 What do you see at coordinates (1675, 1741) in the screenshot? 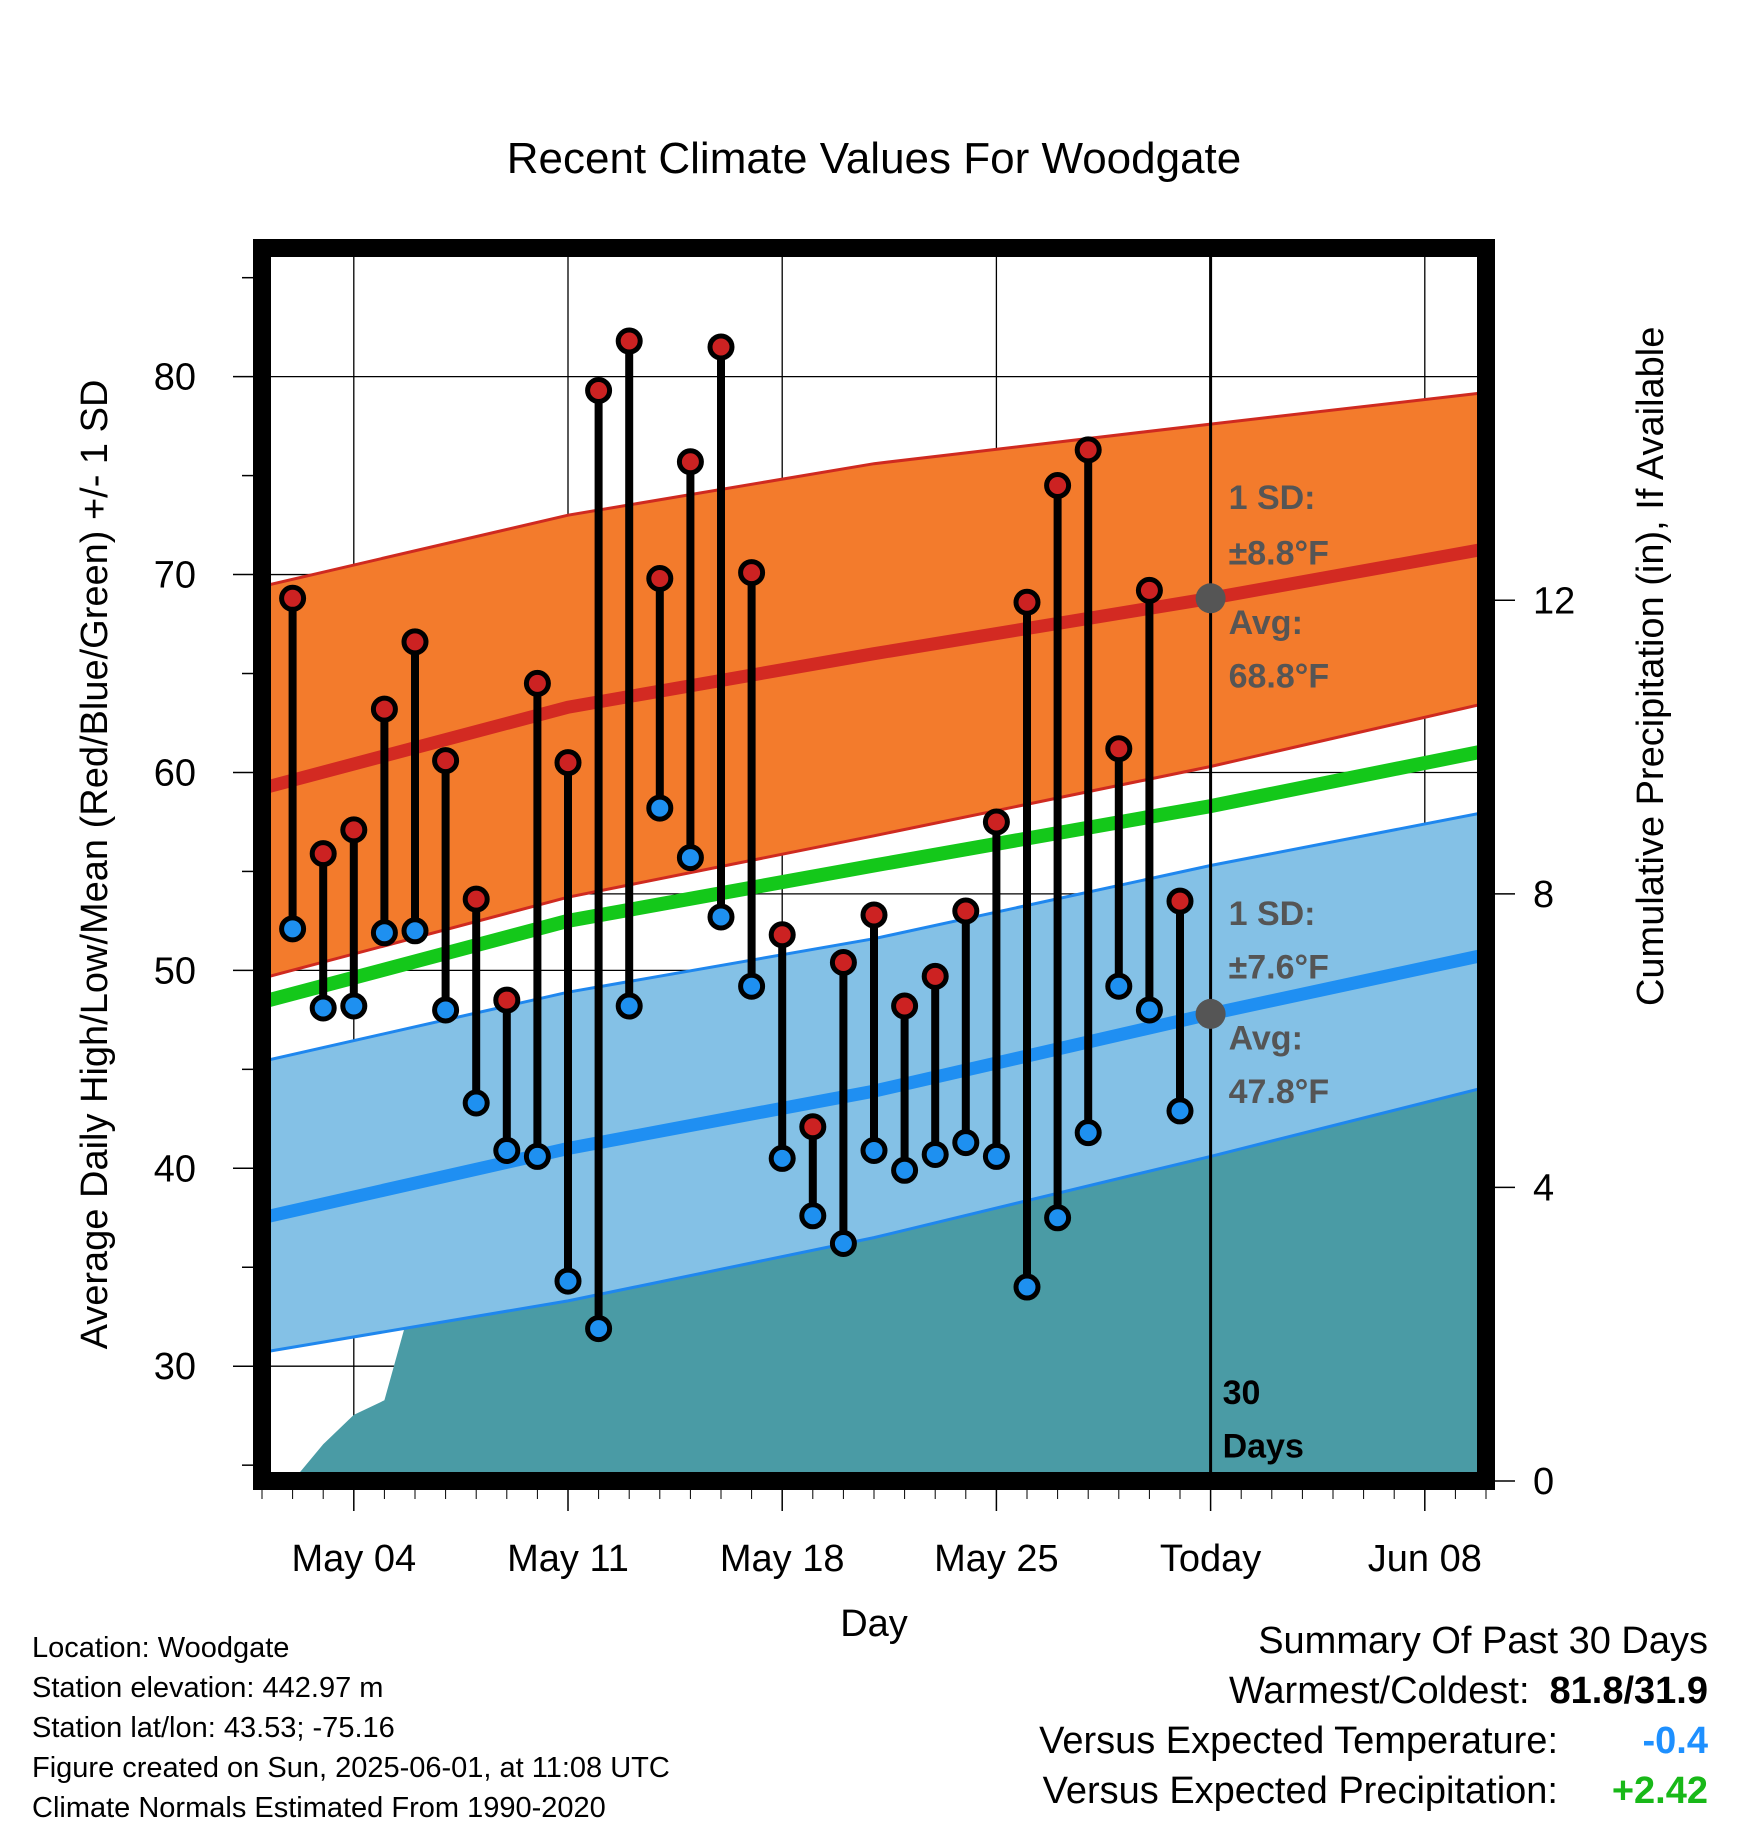
I see `temp-departure-value: -0.4` at bounding box center [1675, 1741].